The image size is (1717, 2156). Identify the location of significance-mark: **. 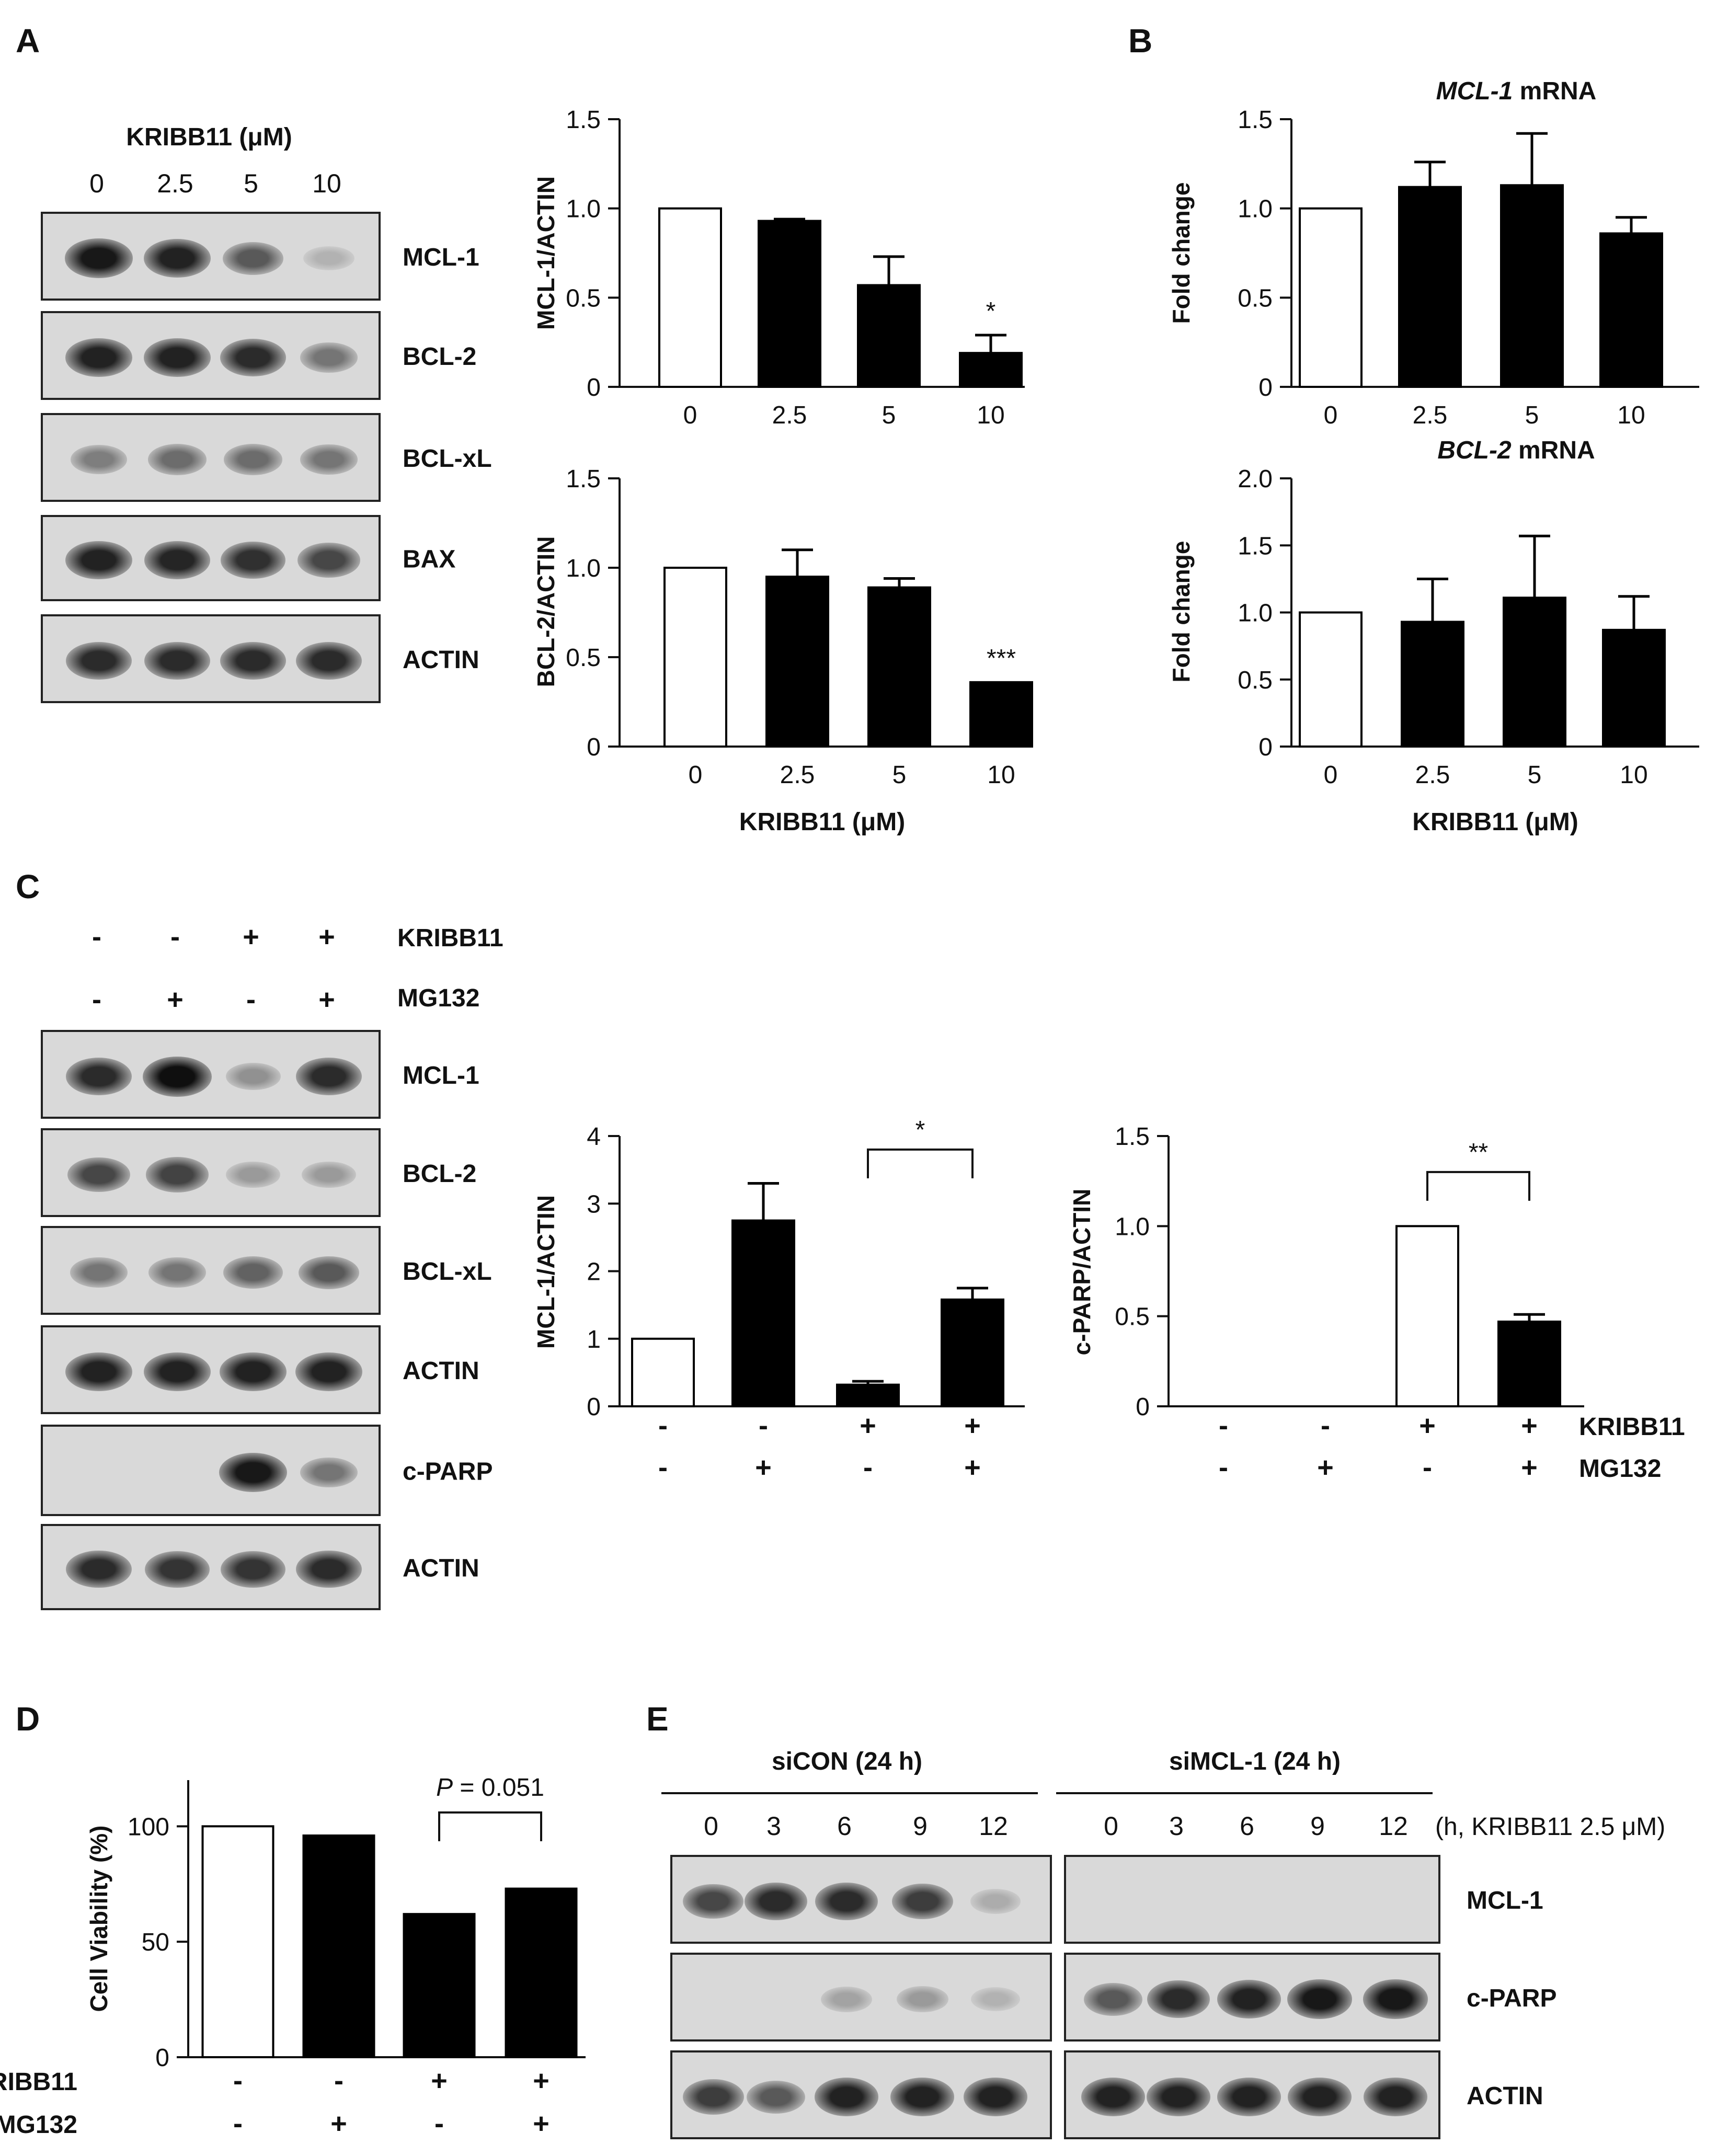
(1478, 1152).